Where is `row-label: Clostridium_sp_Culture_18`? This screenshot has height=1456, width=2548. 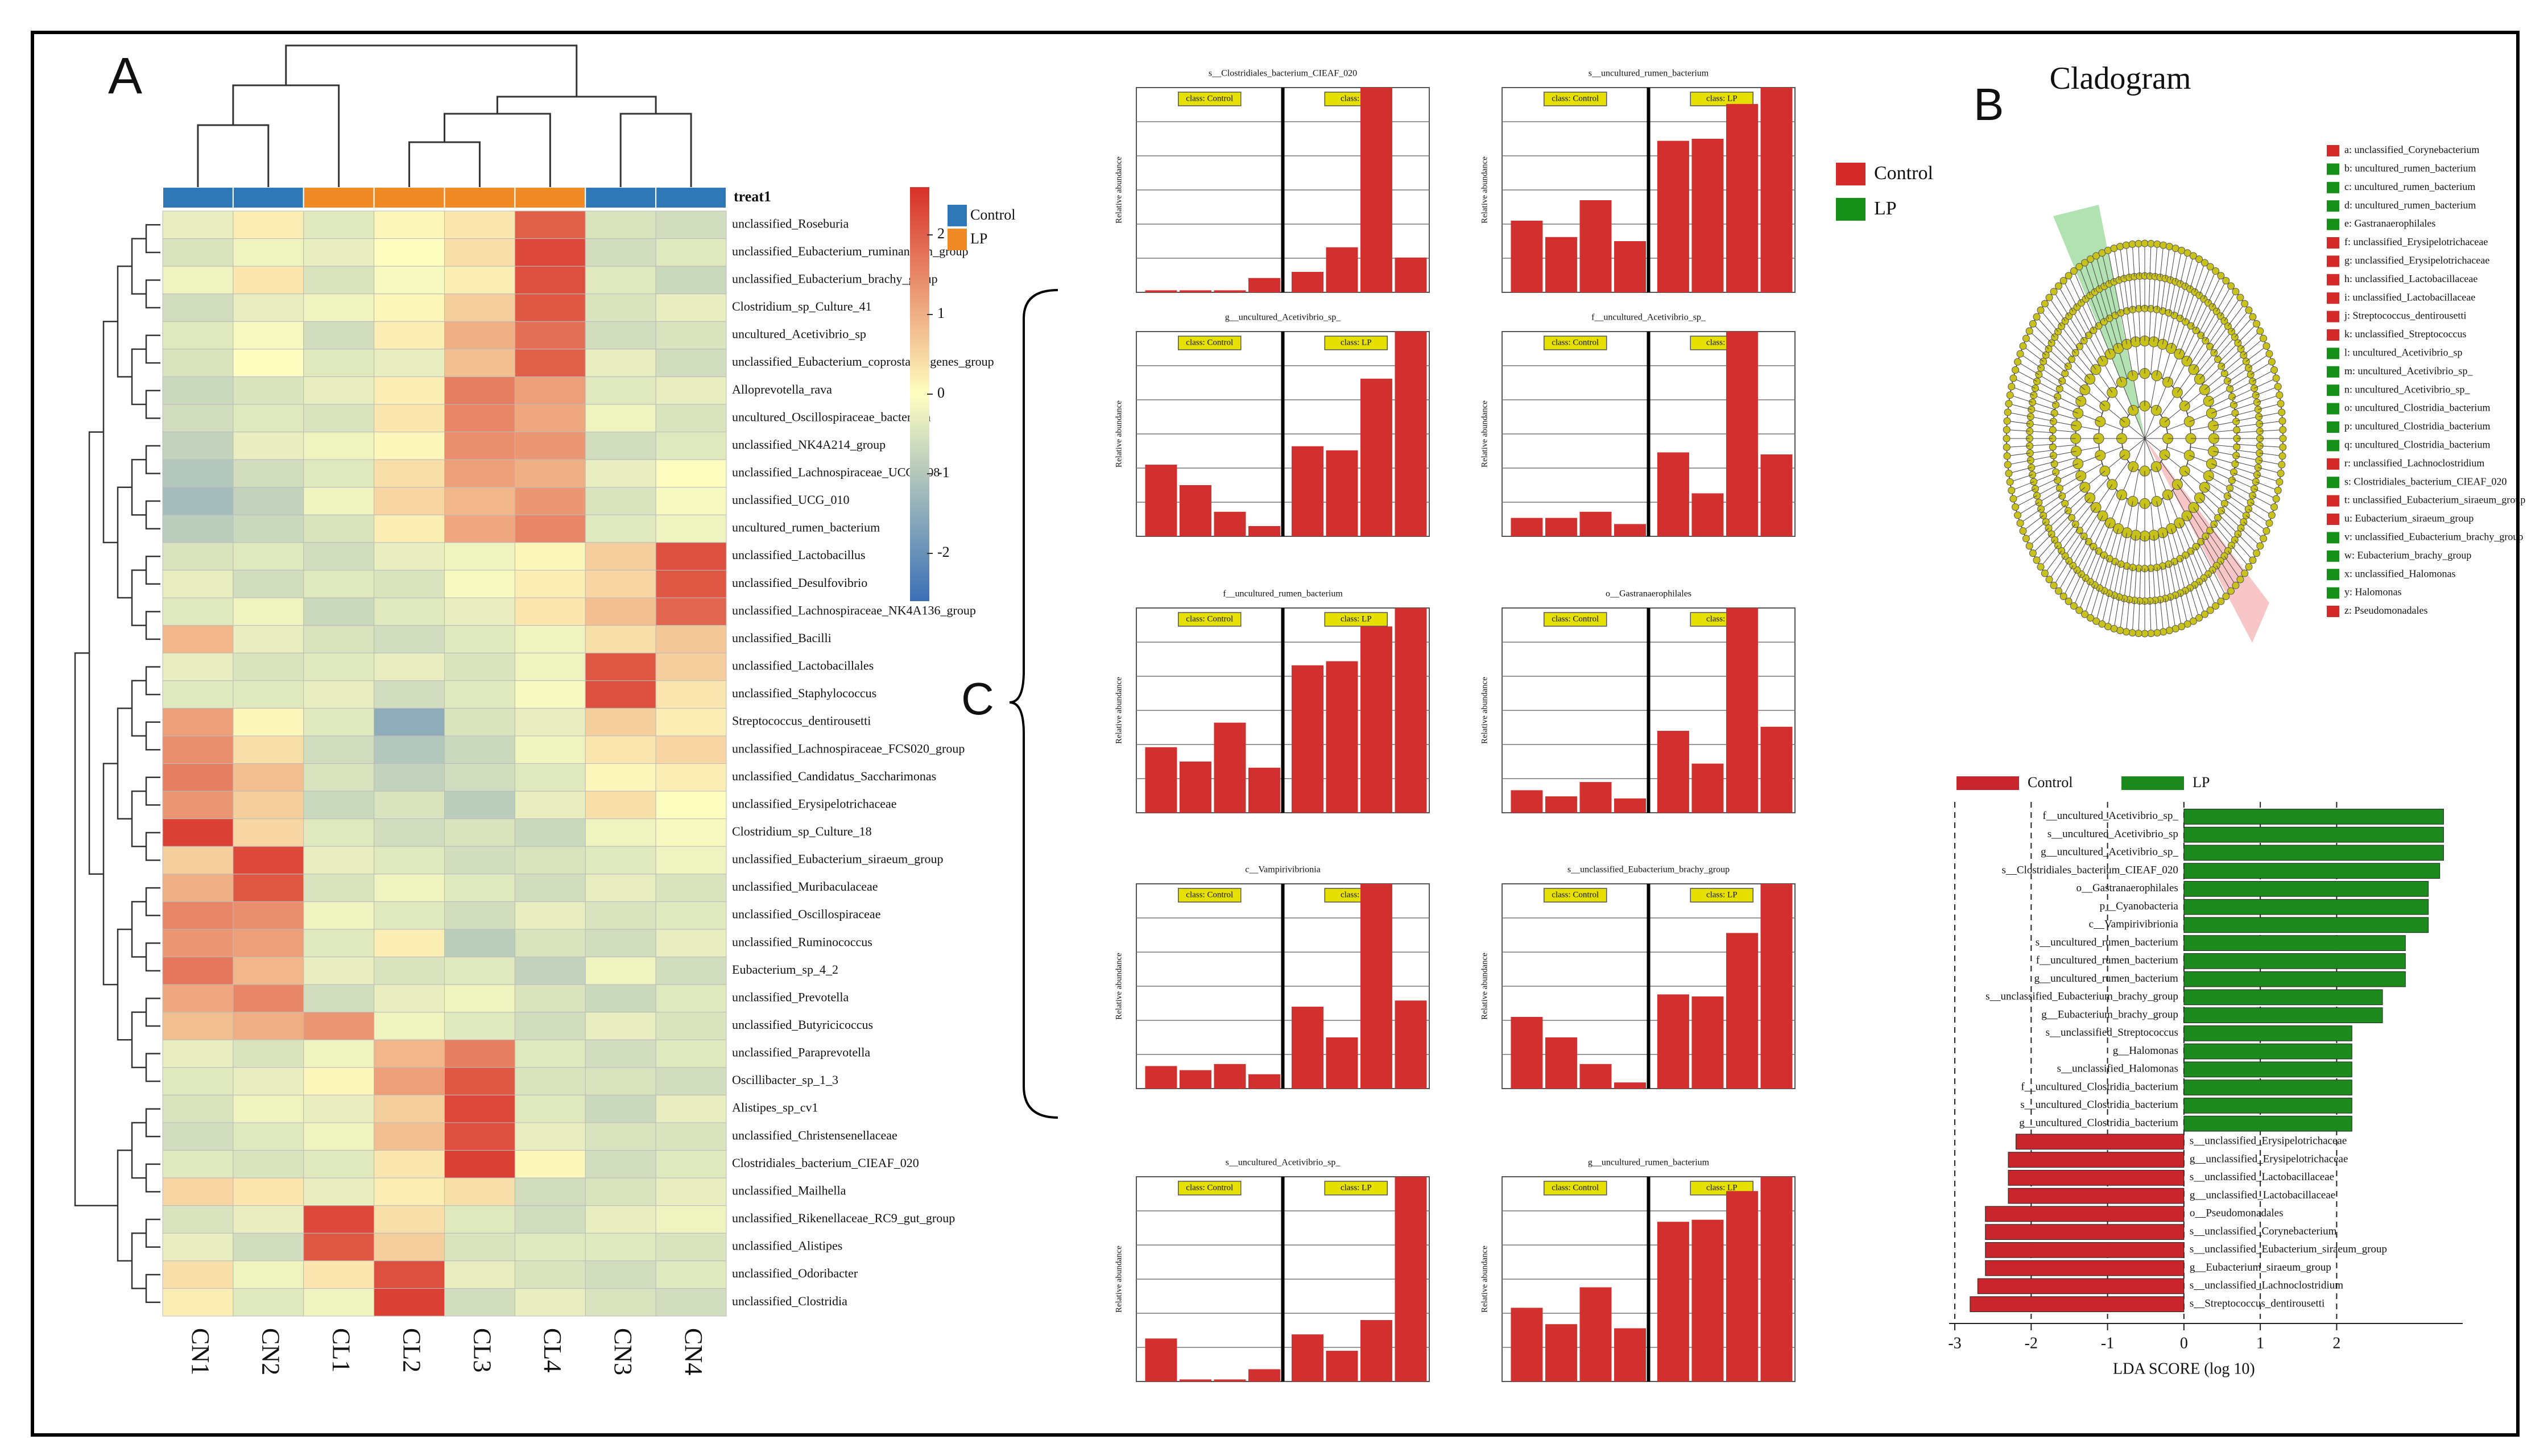 row-label: Clostridium_sp_Culture_18 is located at coordinates (802, 831).